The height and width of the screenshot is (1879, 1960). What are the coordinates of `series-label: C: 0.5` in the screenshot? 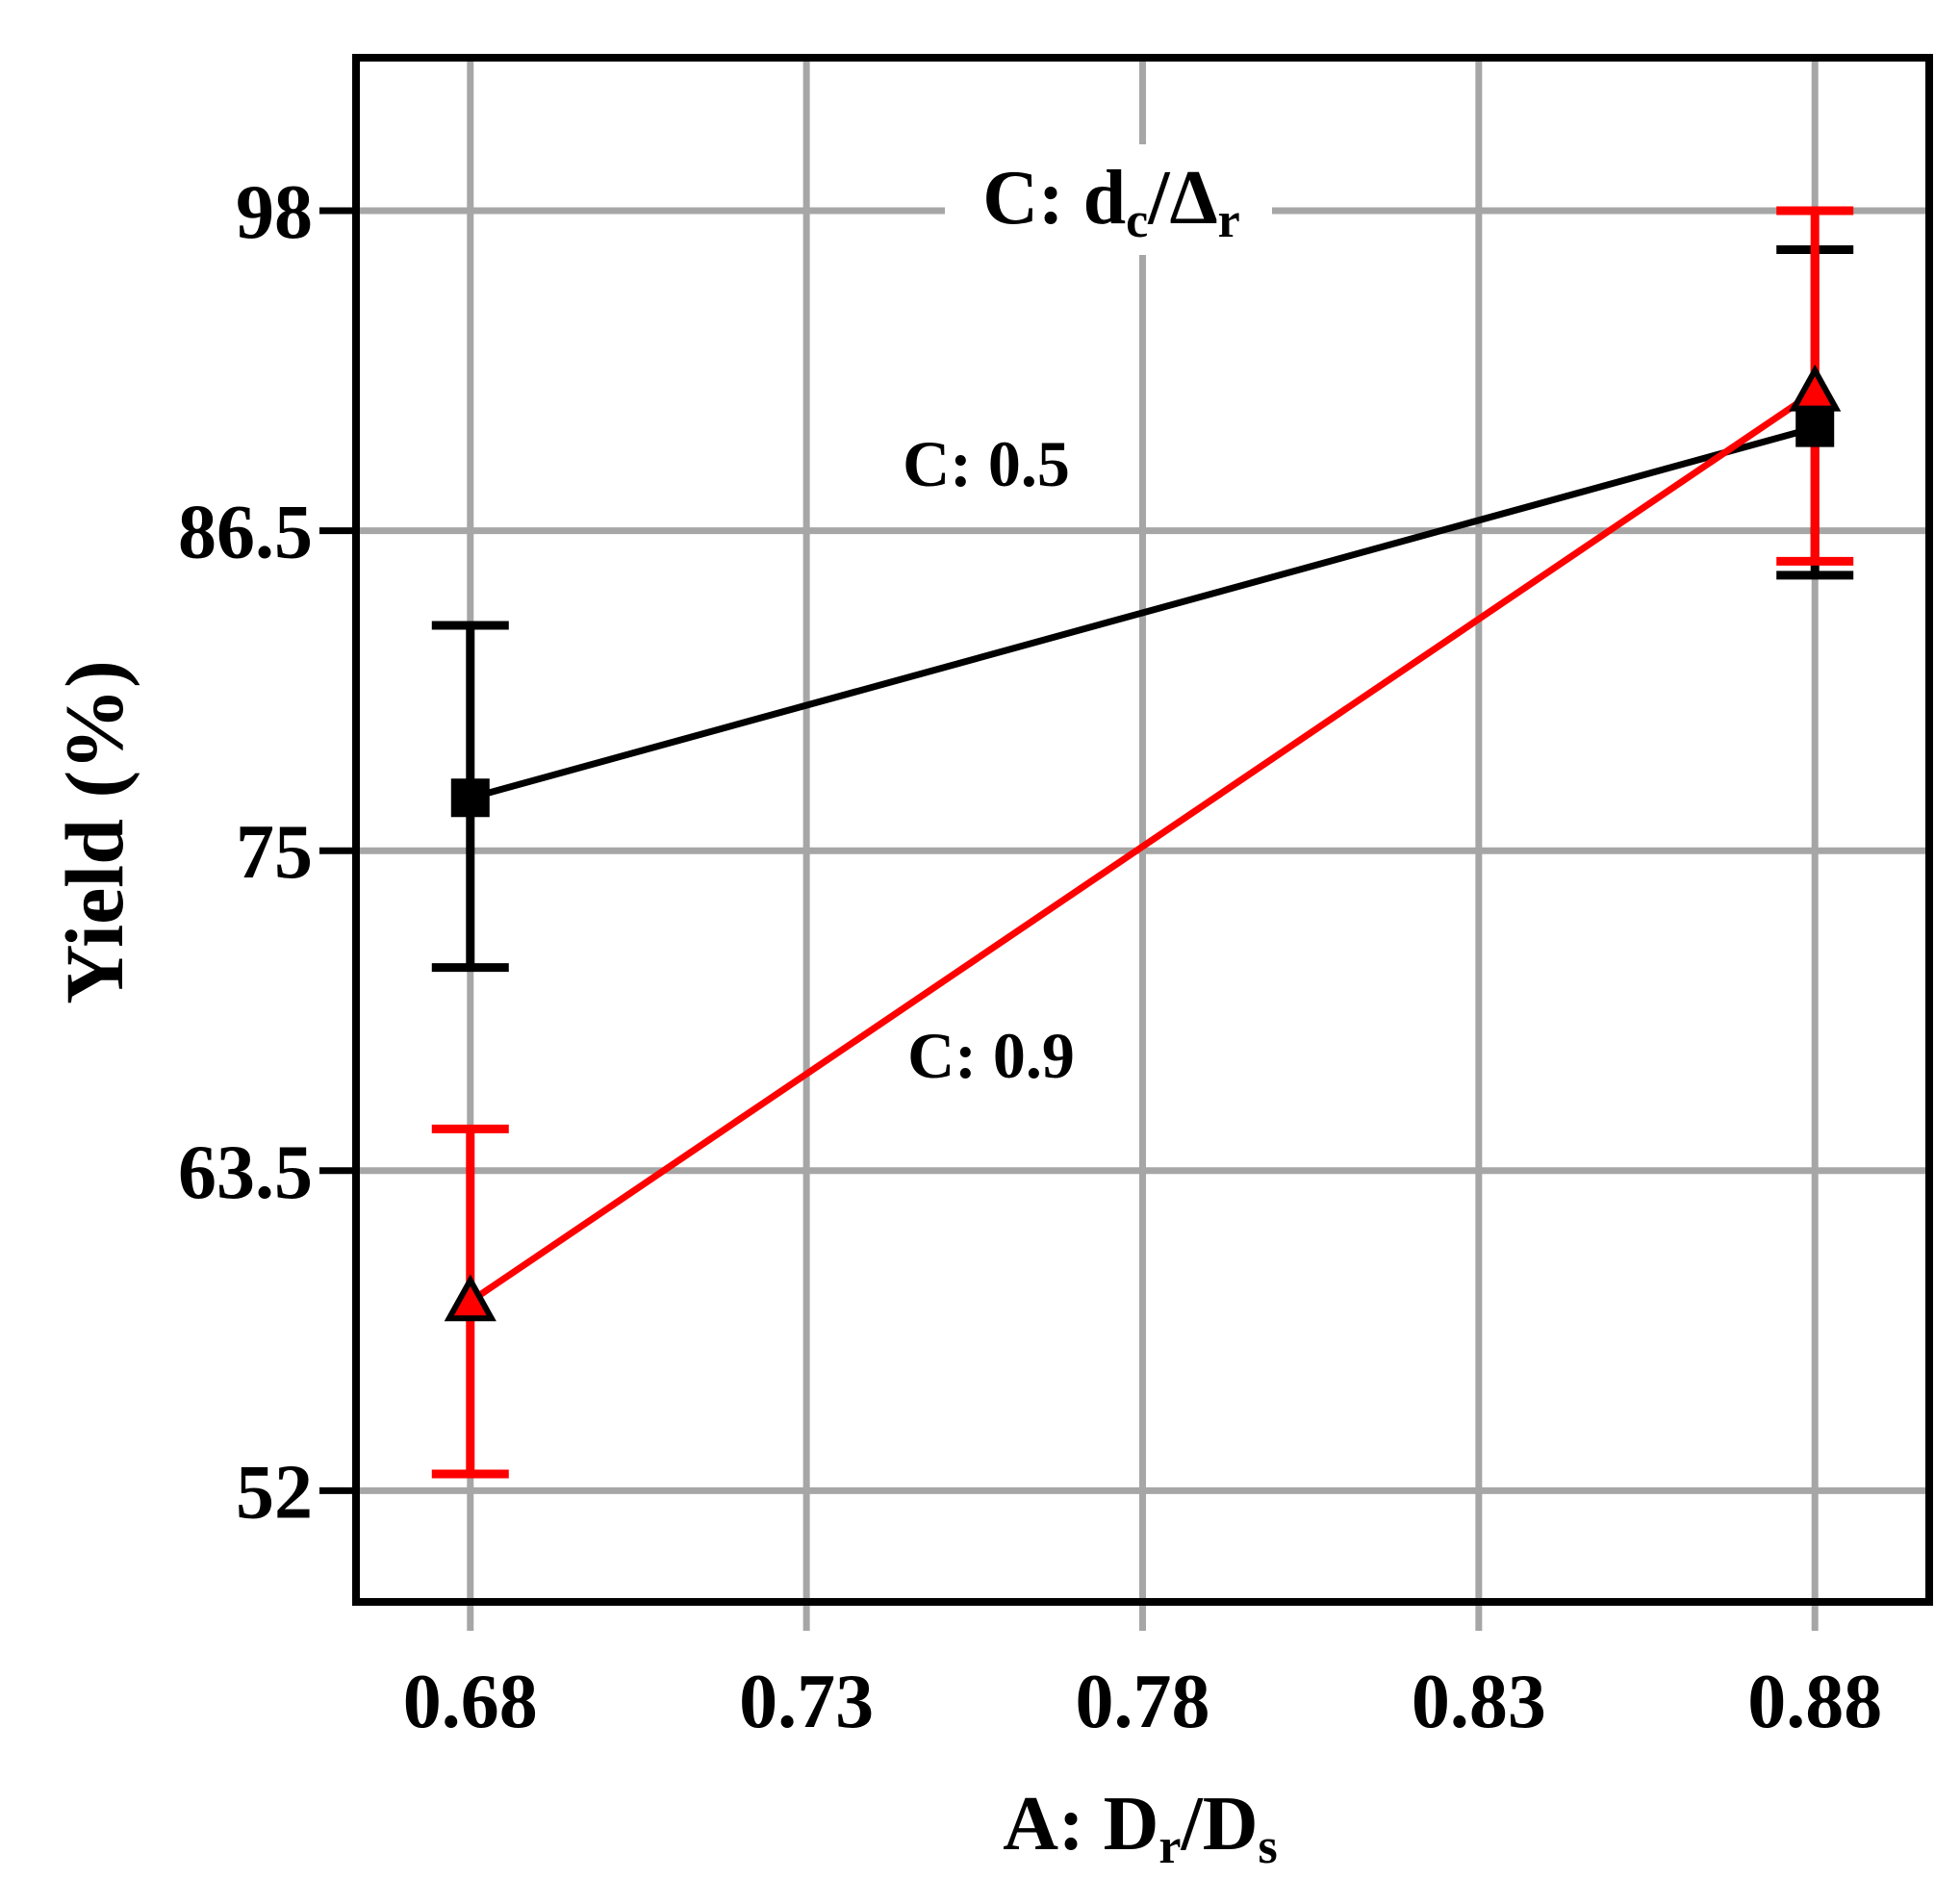 It's located at (987, 463).